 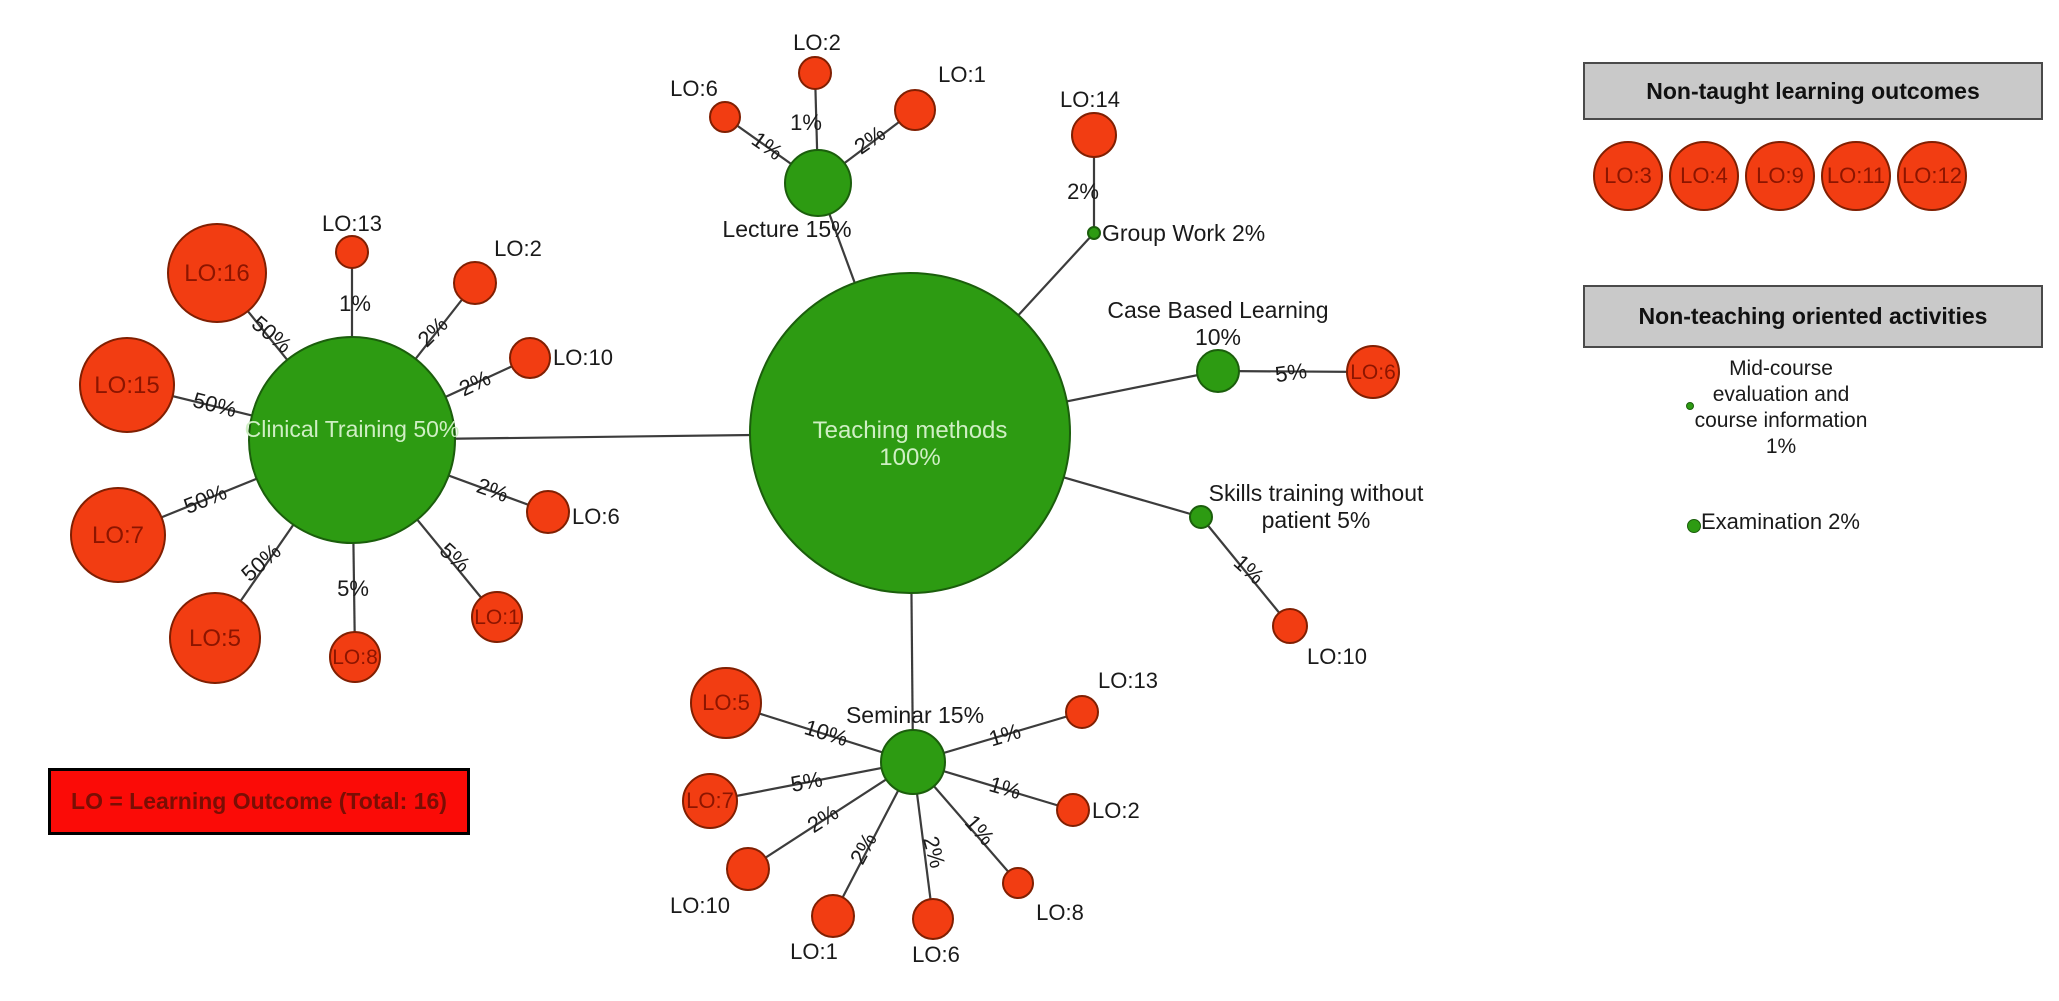 What do you see at coordinates (1060, 912) in the screenshot?
I see `node-label-sem-lo8: LO:8` at bounding box center [1060, 912].